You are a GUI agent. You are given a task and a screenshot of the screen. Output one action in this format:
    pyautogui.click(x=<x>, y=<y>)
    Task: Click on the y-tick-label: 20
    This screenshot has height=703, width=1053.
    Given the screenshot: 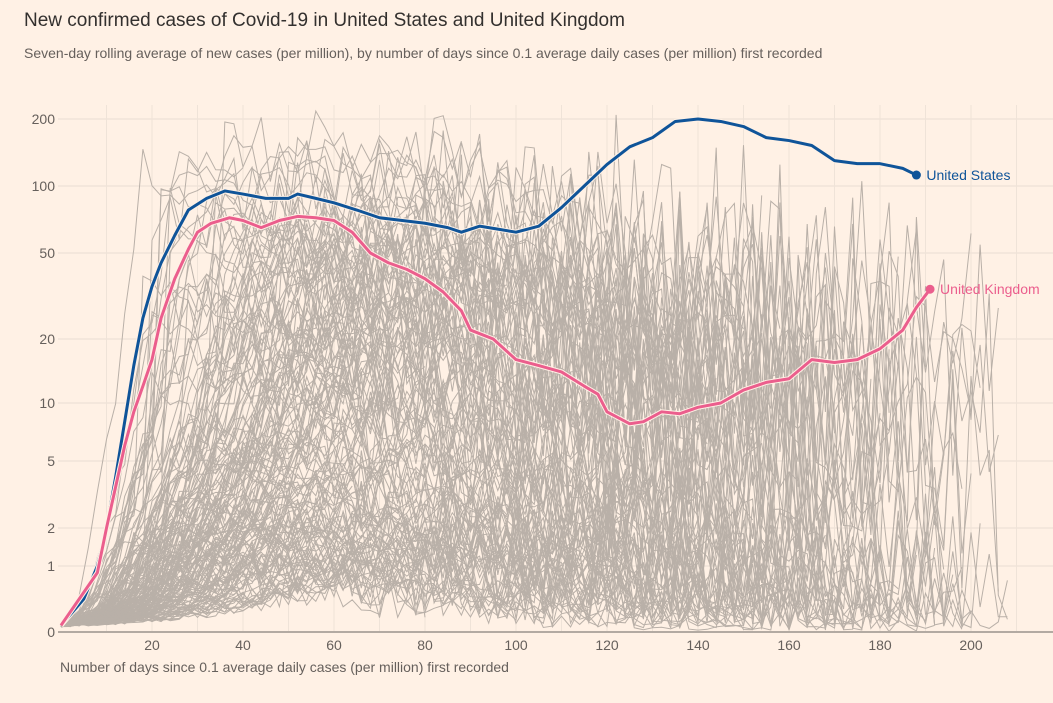 What is the action you would take?
    pyautogui.click(x=47, y=339)
    